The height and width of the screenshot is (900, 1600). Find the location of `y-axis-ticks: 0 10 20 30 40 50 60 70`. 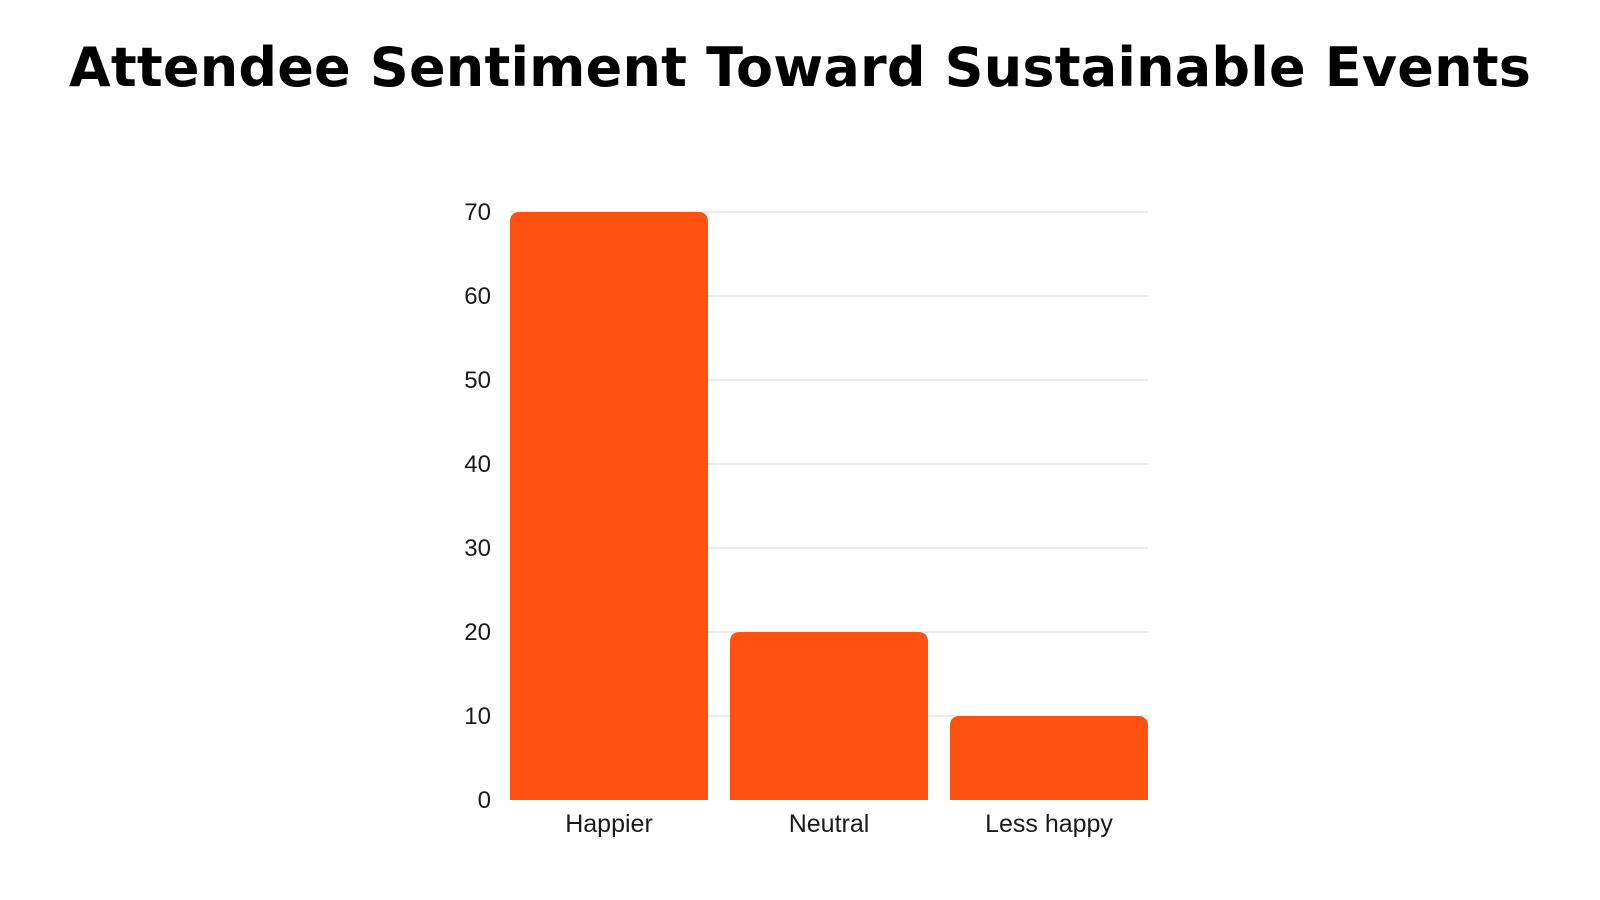

y-axis-ticks: 0 10 20 30 40 50 60 70 is located at coordinates (477, 506).